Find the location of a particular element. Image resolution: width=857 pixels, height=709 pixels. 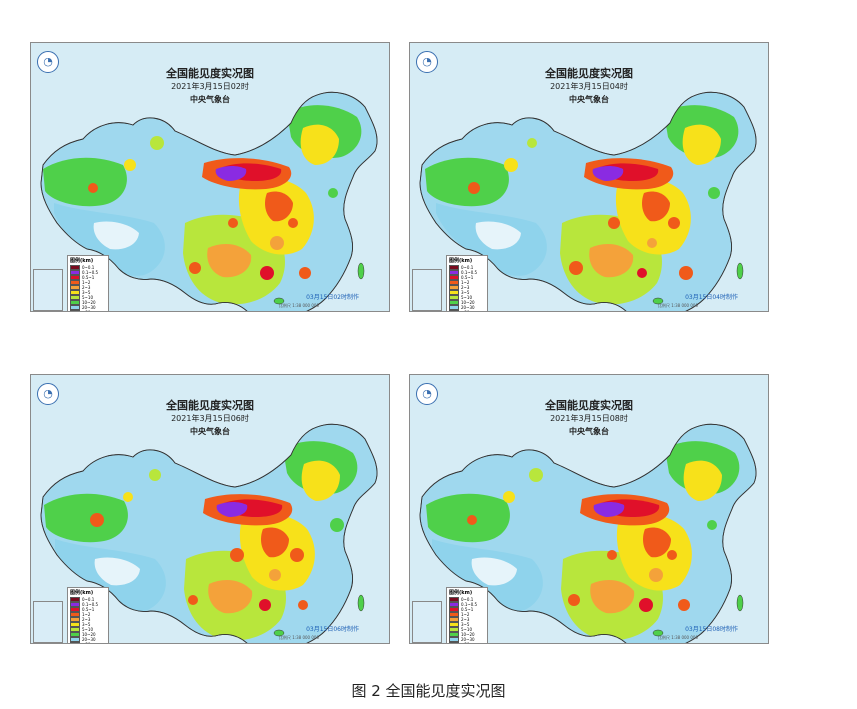

production-stamp: 03月15日08时制作 is located at coordinates (711, 629).